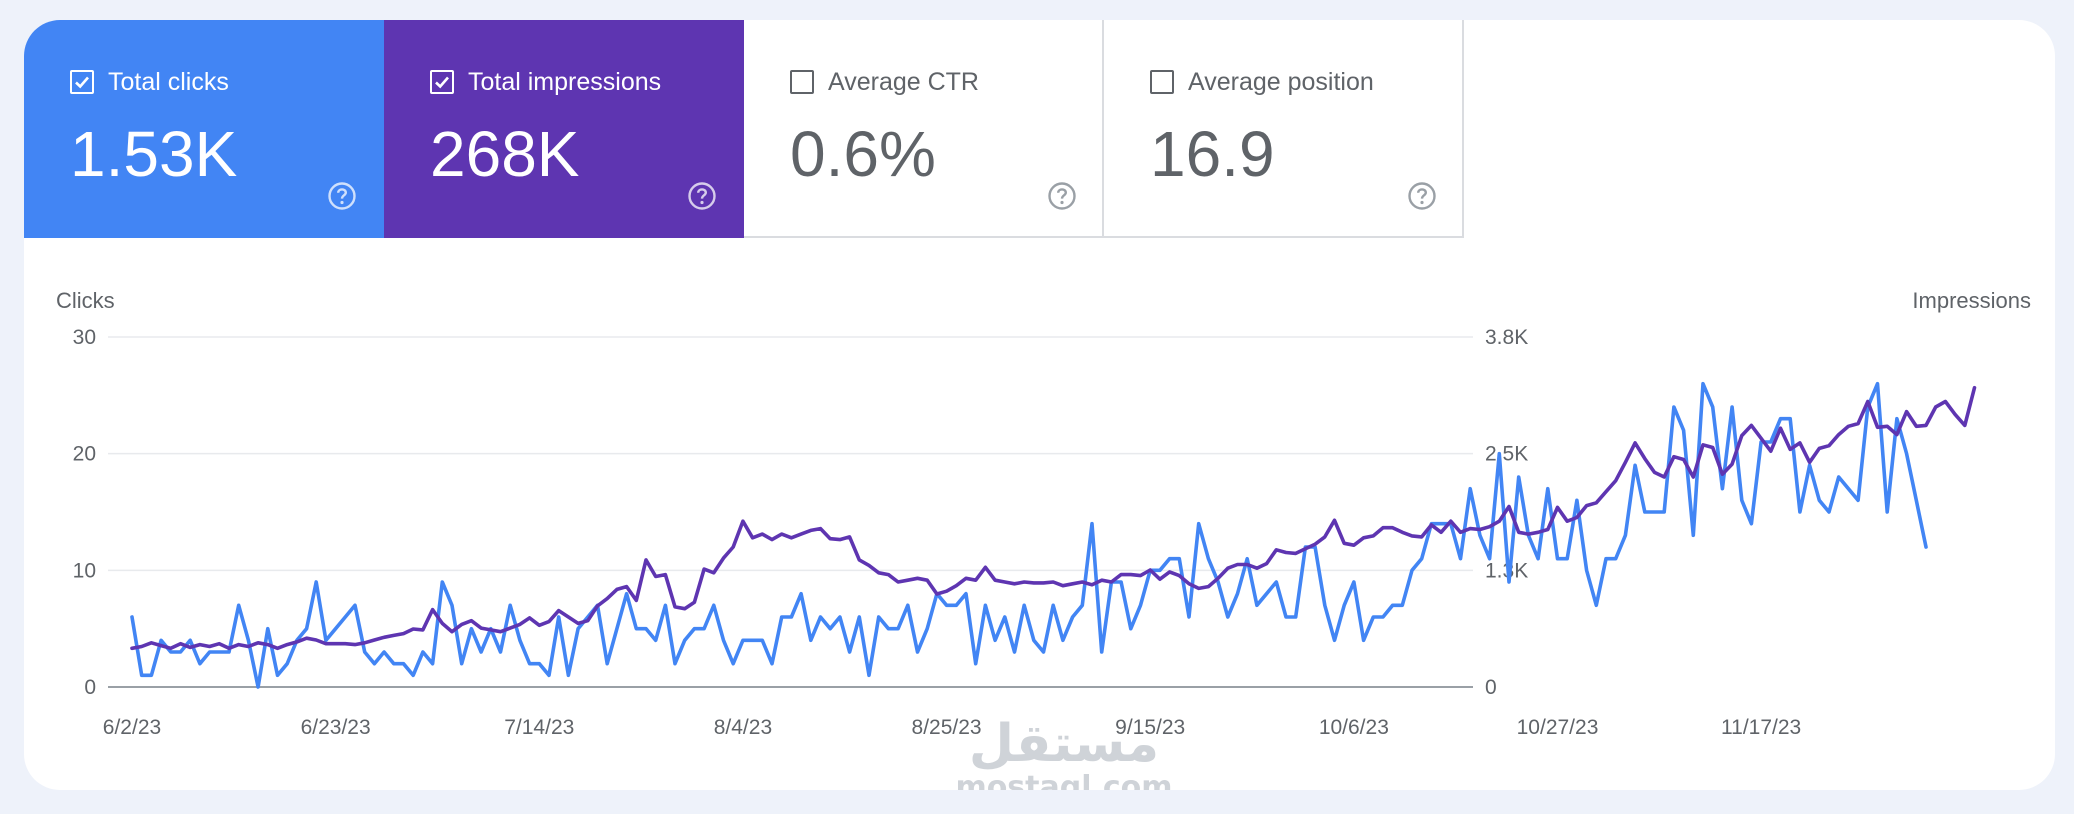 The height and width of the screenshot is (814, 2074). I want to click on tile-header: Average CTR, so click(884, 82).